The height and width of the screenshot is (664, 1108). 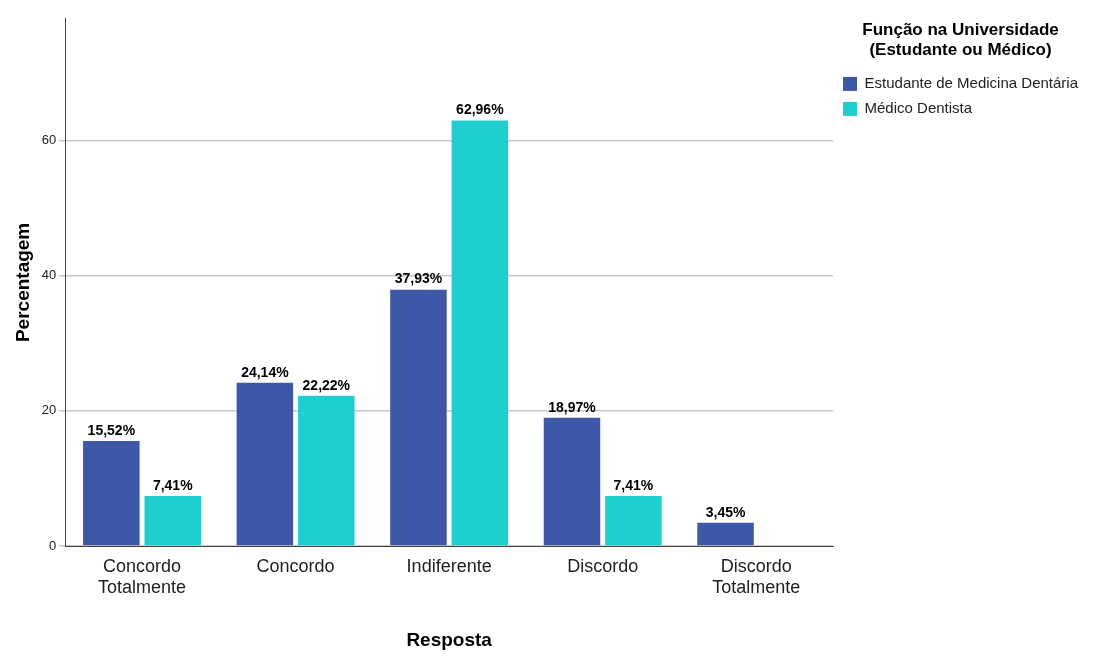 What do you see at coordinates (480, 109) in the screenshot?
I see `data-label: 62,96%` at bounding box center [480, 109].